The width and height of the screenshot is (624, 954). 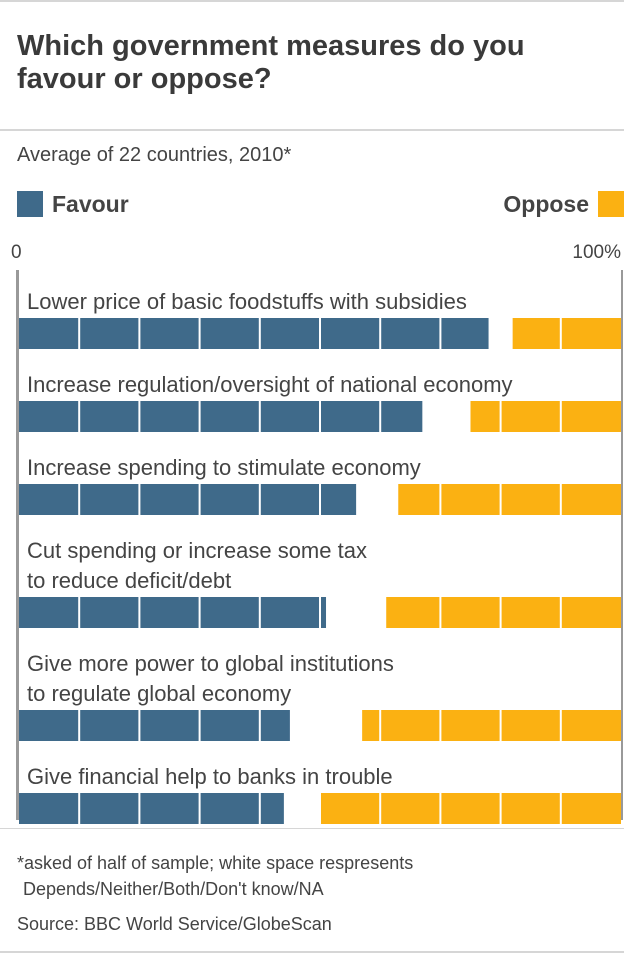 I want to click on category-label: to regulate global economy, so click(x=159, y=693).